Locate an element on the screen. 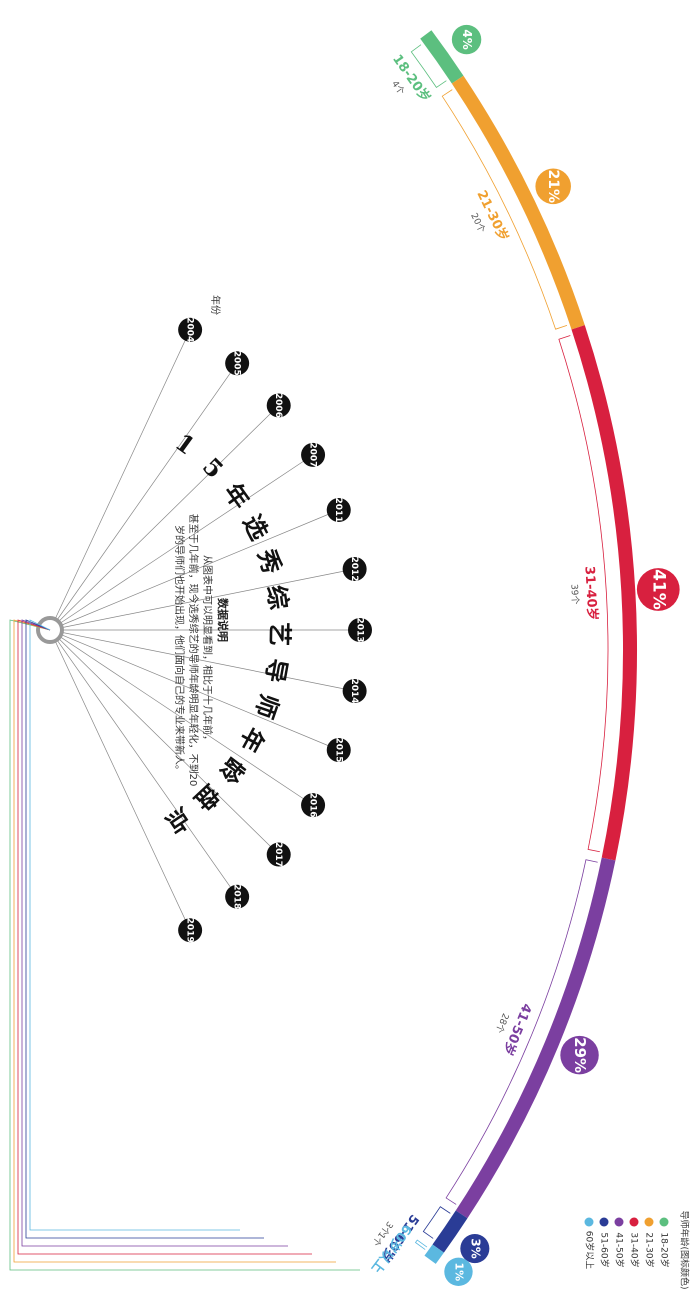  year-label: 2015 is located at coordinates (338, 749).